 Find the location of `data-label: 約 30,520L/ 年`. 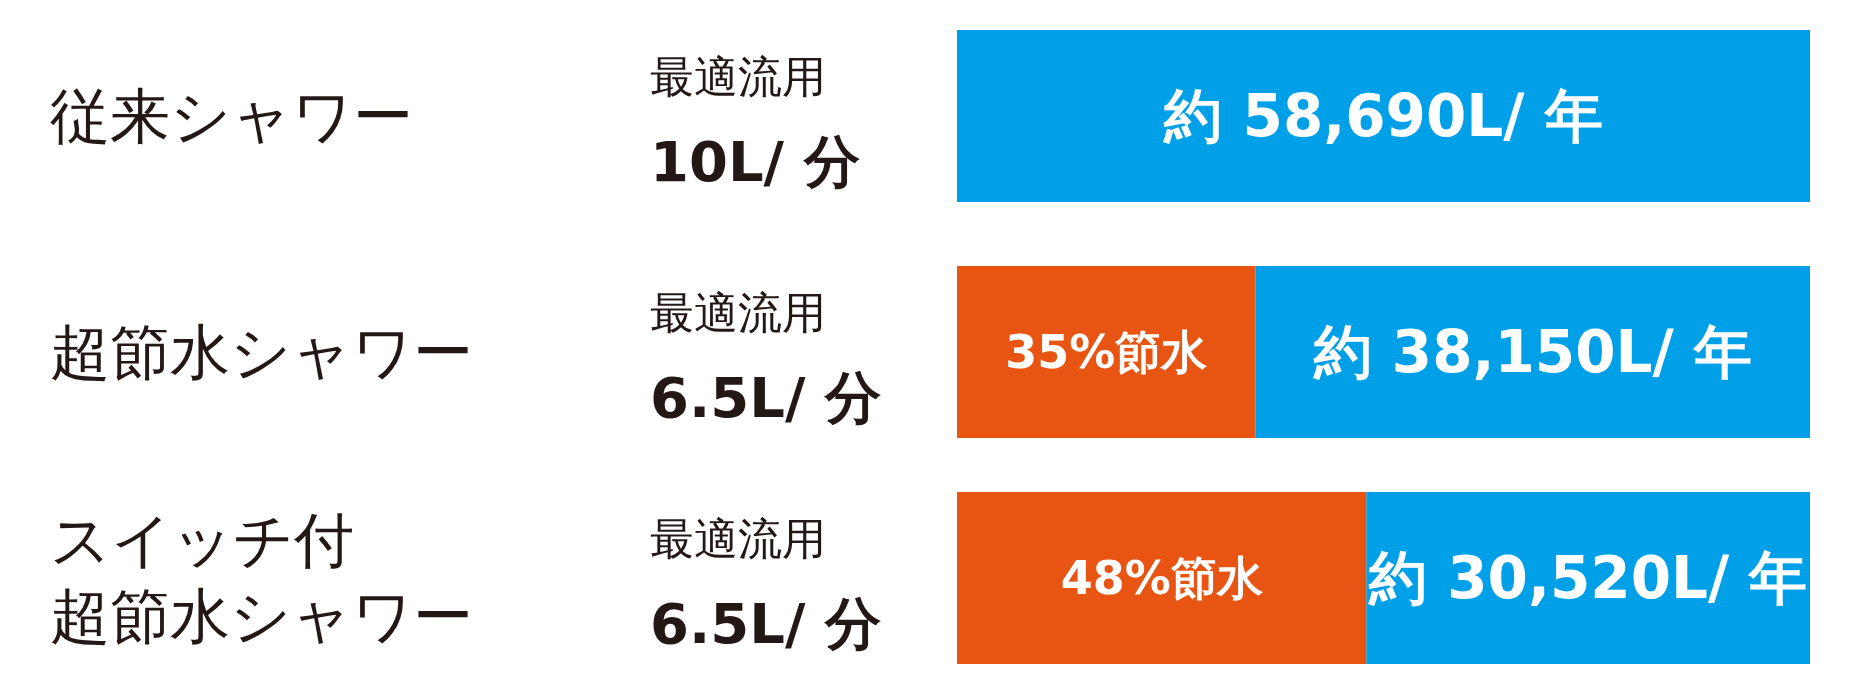

data-label: 約 30,520L/ 年 is located at coordinates (1588, 578).